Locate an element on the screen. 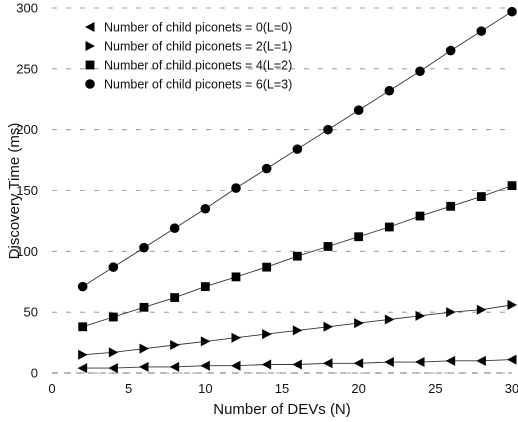  y-tick-label-200: 200 is located at coordinates (27, 129).